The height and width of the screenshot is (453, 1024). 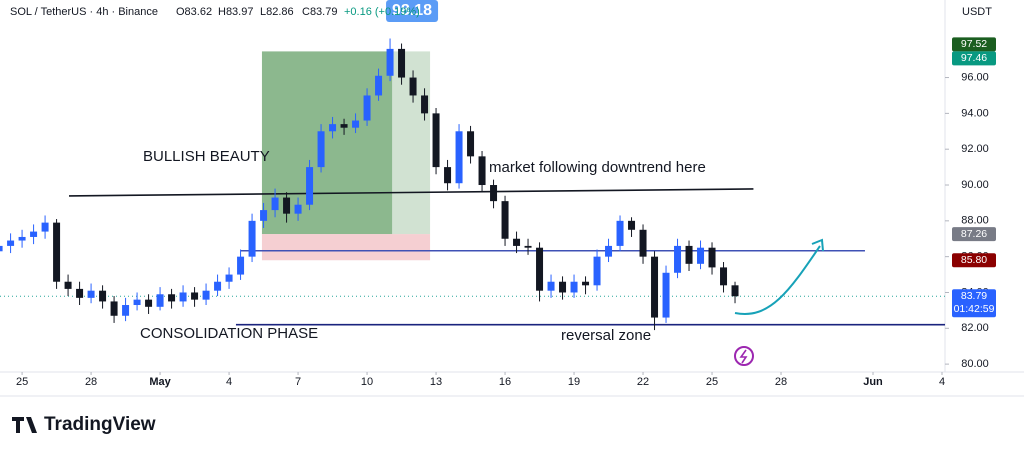 I want to click on high-tag: 98.18, so click(x=412, y=10).